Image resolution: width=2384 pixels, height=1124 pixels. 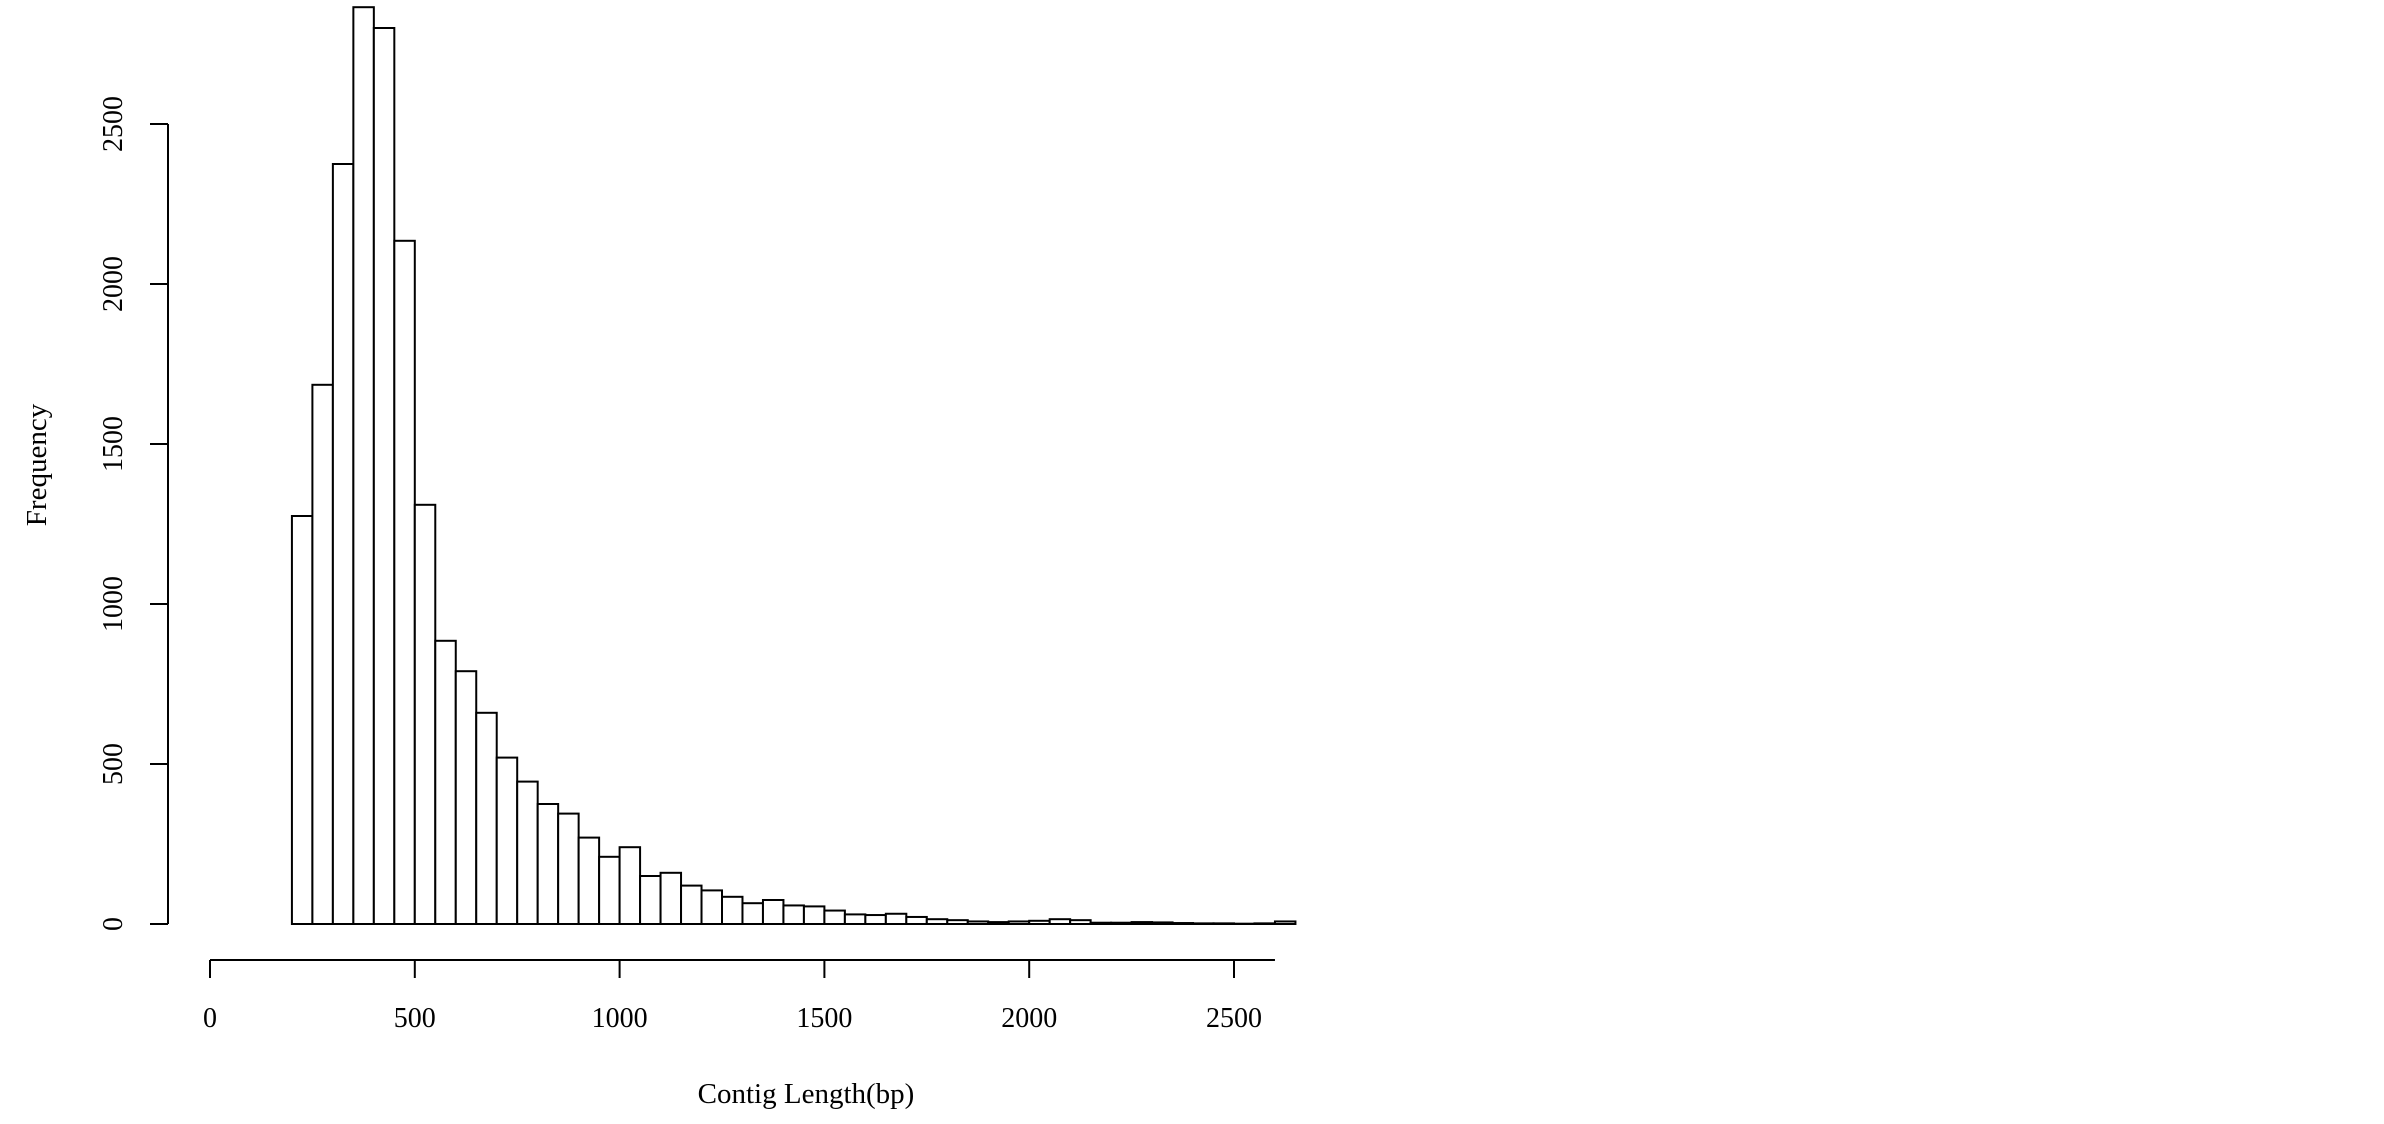 I want to click on x-tick-label: 500, so click(x=415, y=1018).